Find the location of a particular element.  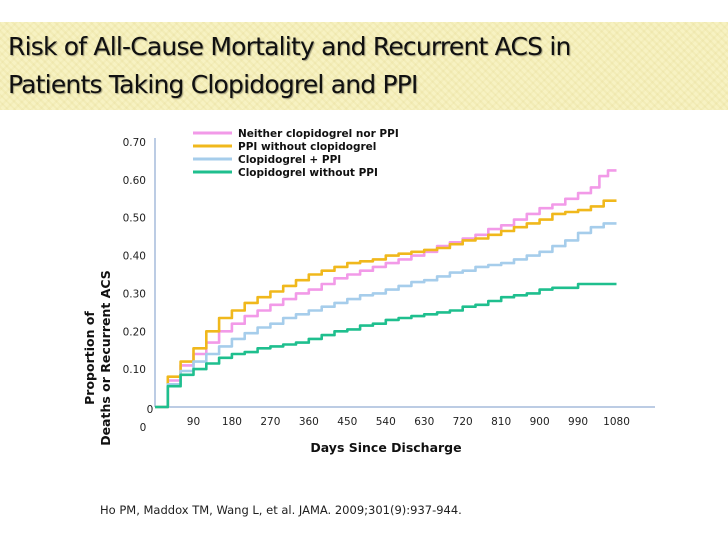

legend-label: Clopidogrel without PPI is located at coordinates (308, 173).